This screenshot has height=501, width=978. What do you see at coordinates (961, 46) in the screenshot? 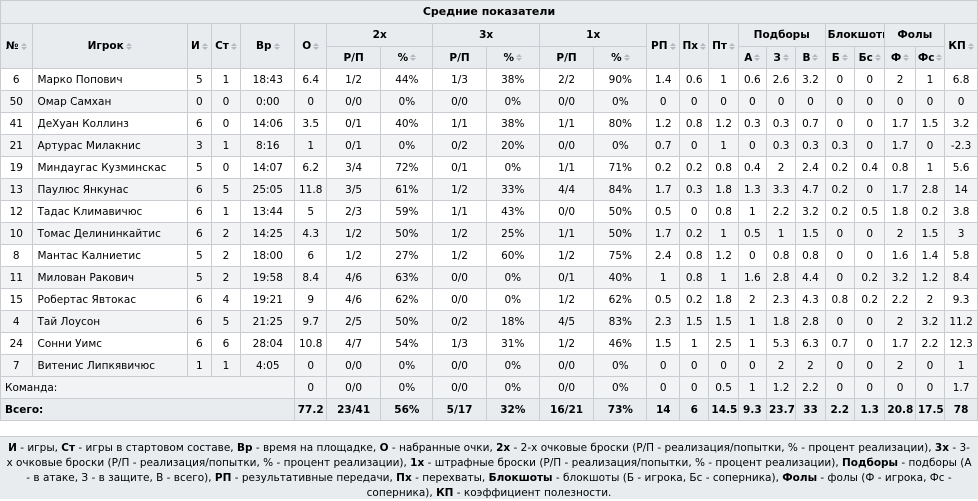
I see `col-efficiency: КП` at bounding box center [961, 46].